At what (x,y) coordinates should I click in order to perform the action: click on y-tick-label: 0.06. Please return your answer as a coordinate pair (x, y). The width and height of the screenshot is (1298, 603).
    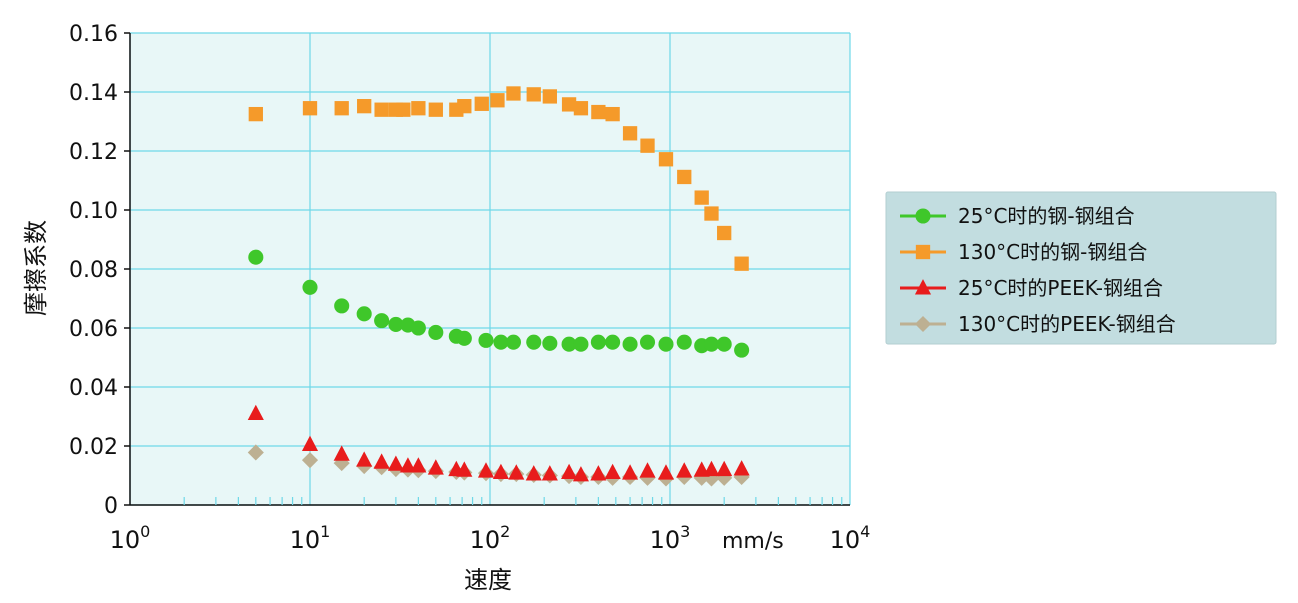
    Looking at the image, I should click on (93, 329).